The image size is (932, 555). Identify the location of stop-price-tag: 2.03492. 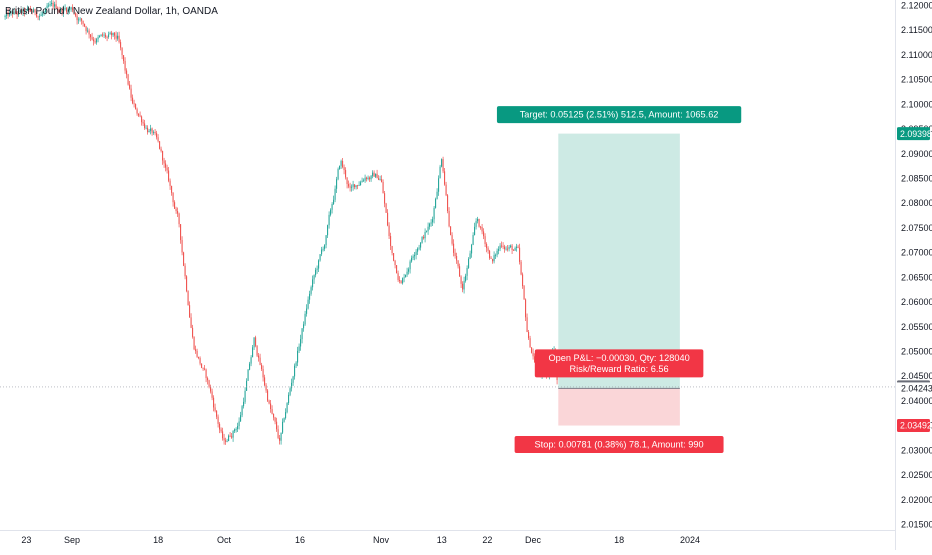
(916, 426).